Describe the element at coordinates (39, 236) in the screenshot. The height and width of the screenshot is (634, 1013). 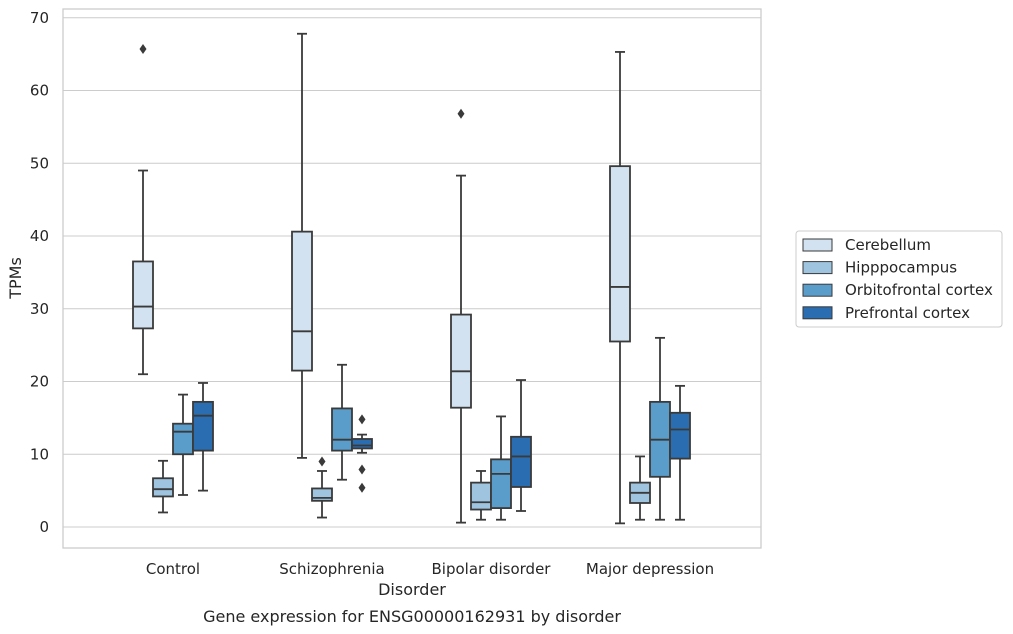
I see `y-tick-label: 40` at that location.